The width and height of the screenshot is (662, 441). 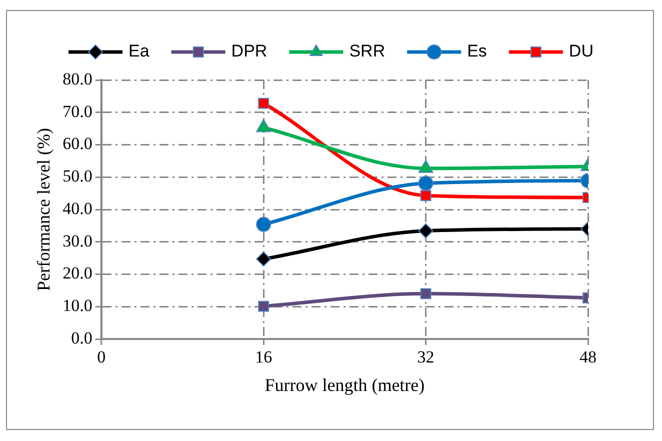 I want to click on y-tick-label: 0.0, so click(x=81, y=338).